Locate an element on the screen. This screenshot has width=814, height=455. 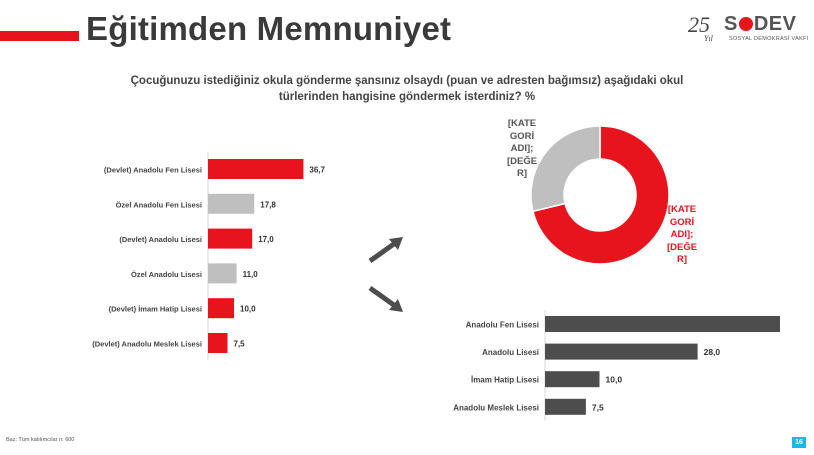
category-label: Anadolu Lisesi is located at coordinates (510, 352).